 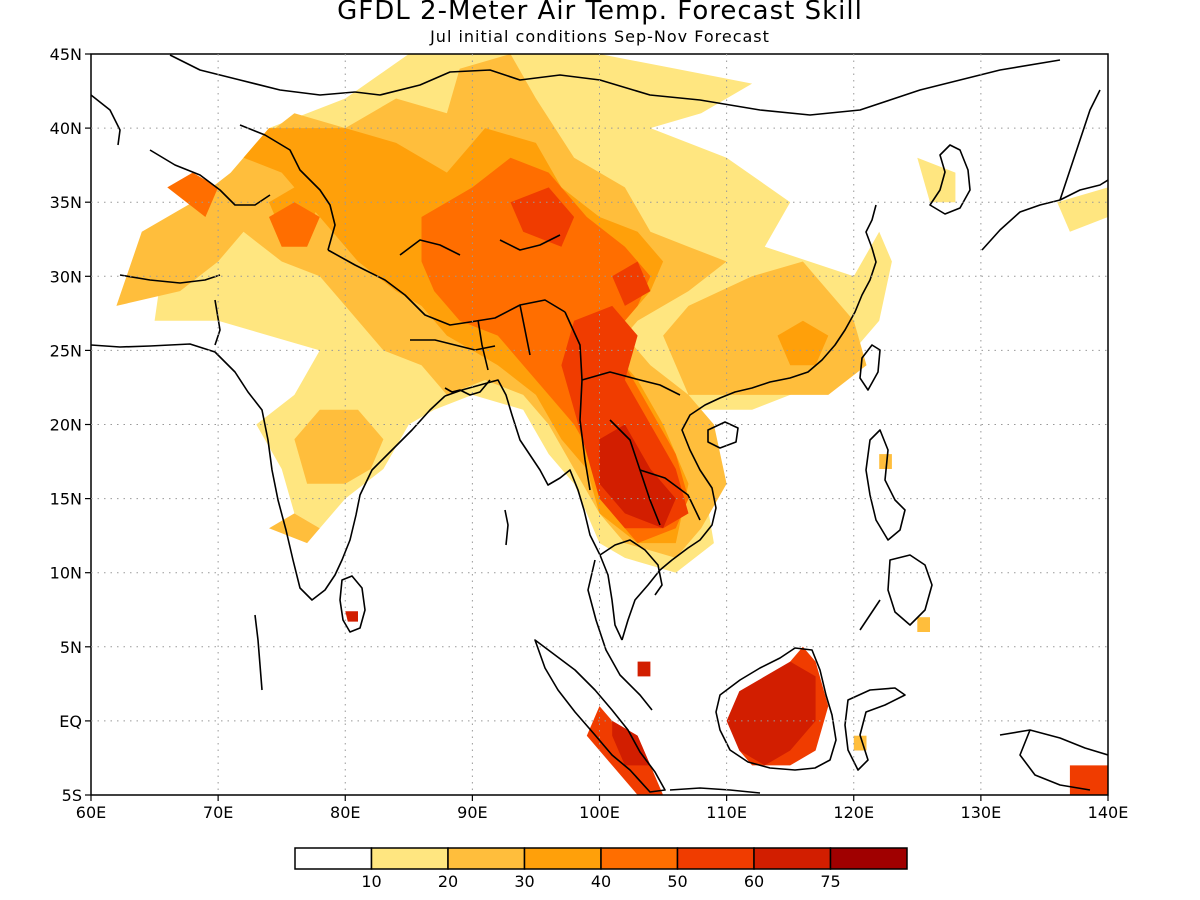 I want to click on colorbar-label: 10, so click(x=371, y=881).